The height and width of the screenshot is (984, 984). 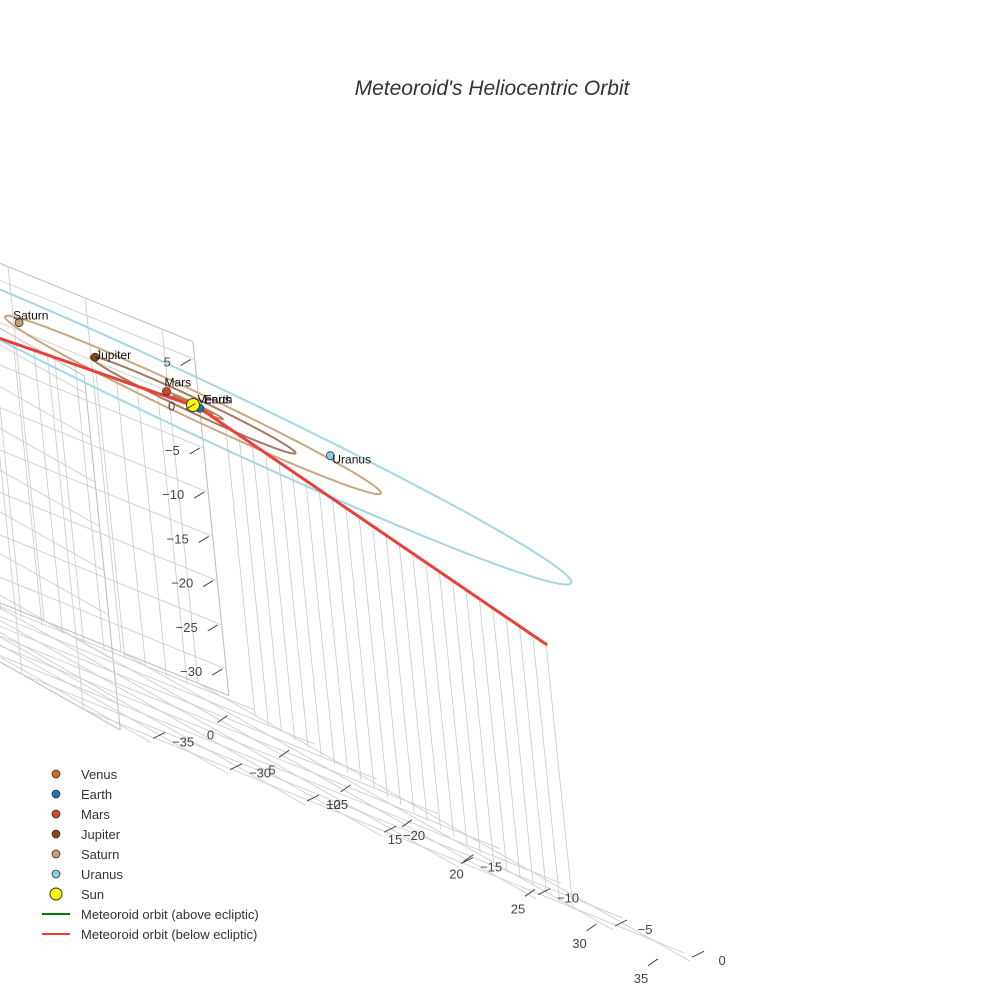 What do you see at coordinates (172, 450) in the screenshot?
I see `z-tick-label: −5` at bounding box center [172, 450].